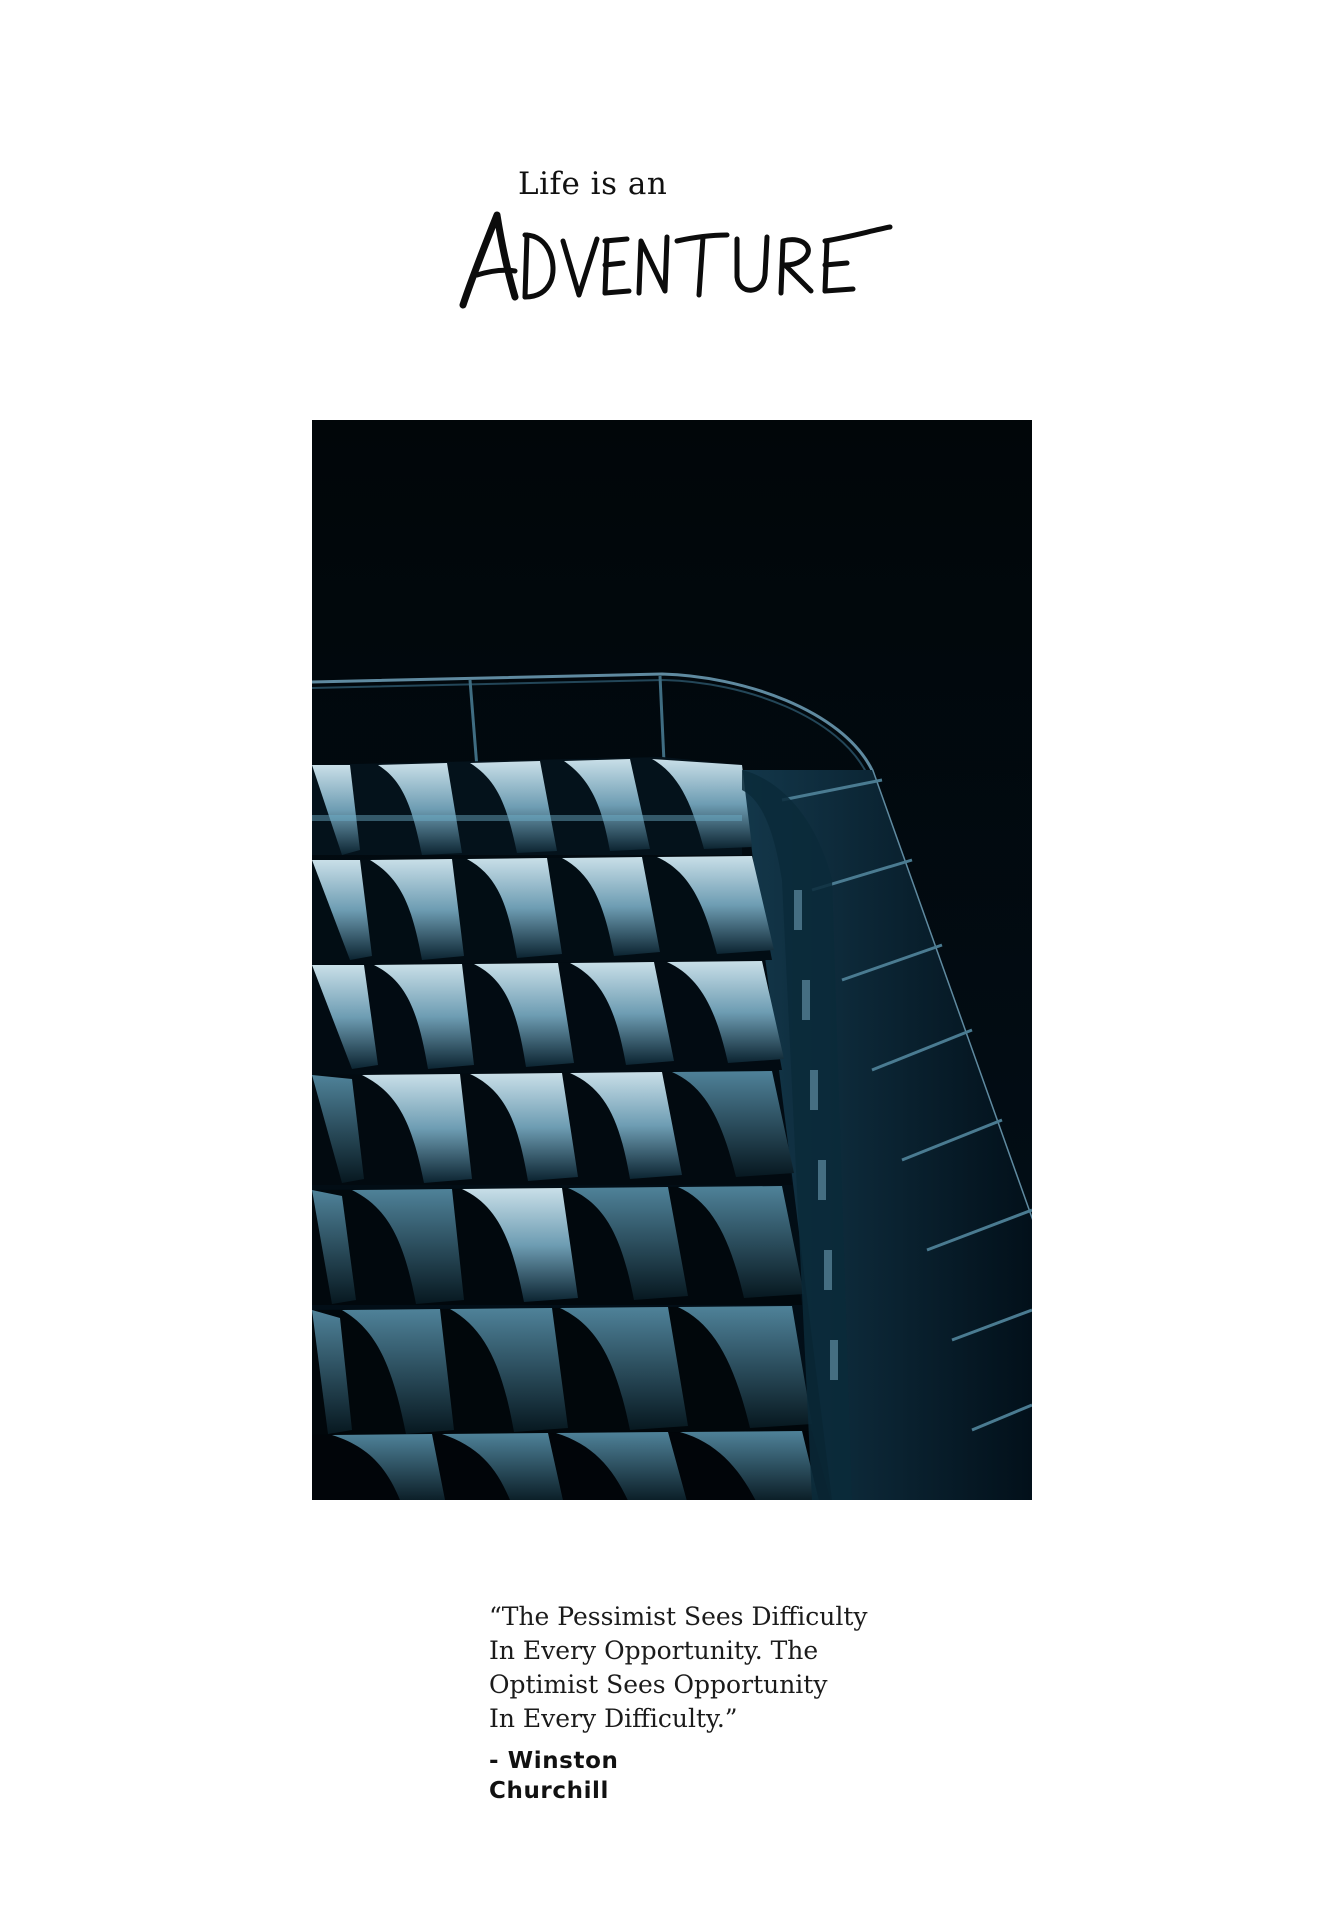 The height and width of the screenshot is (1920, 1344). What do you see at coordinates (593, 184) in the screenshot?
I see `poster-subtitle: Life is an` at bounding box center [593, 184].